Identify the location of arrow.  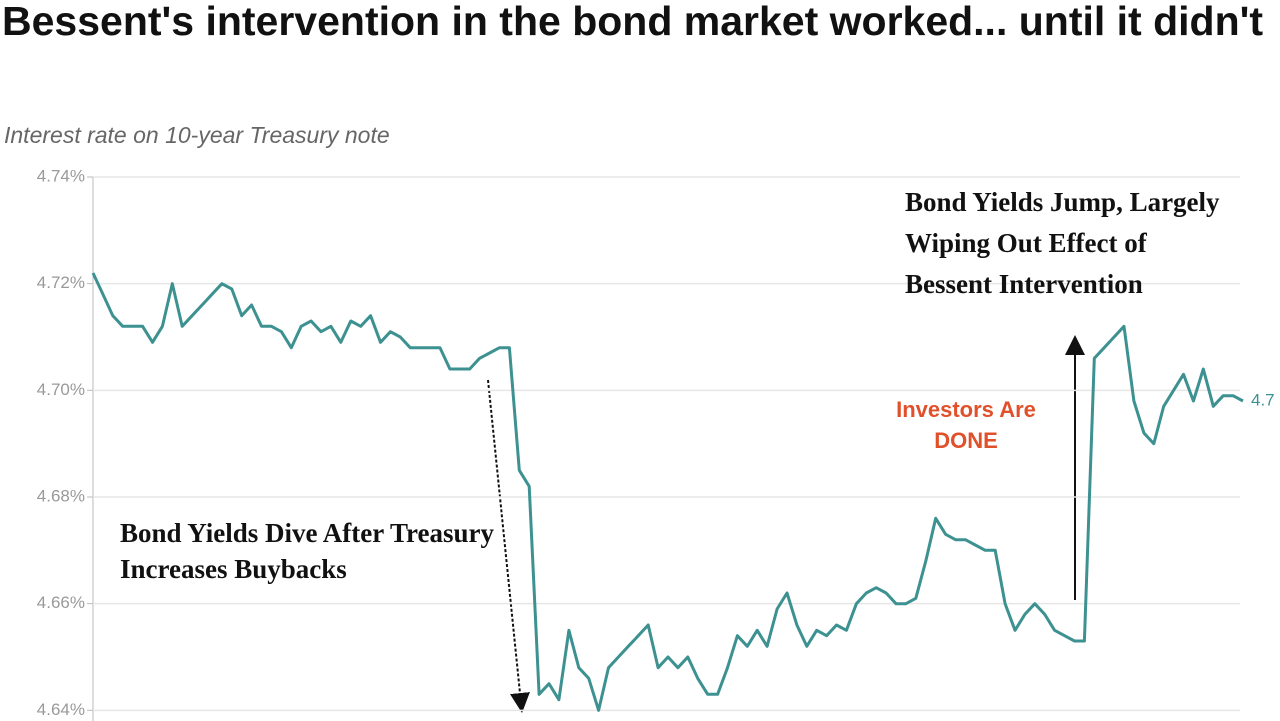
(508, 546).